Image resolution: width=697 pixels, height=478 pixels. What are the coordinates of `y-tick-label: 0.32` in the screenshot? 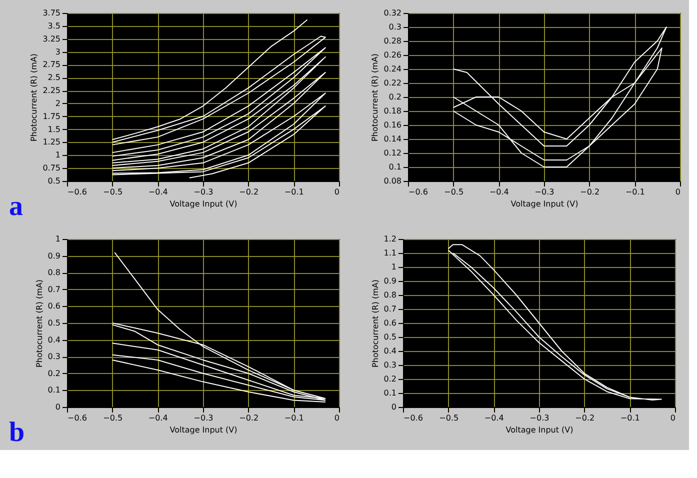 It's located at (393, 13).